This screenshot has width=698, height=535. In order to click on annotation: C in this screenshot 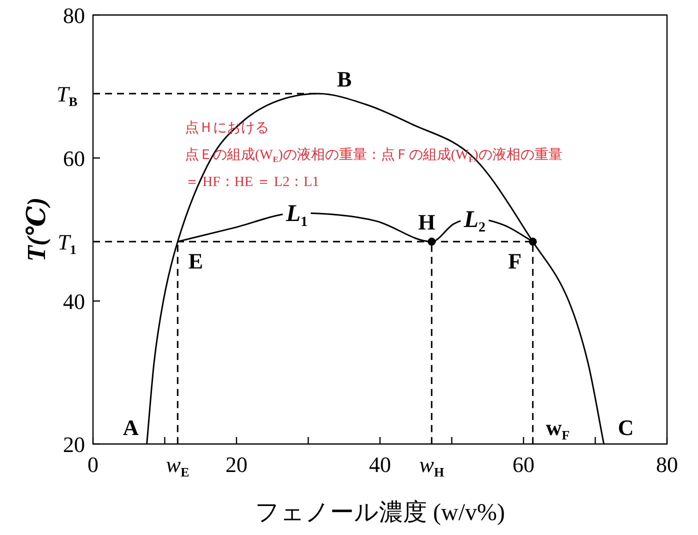, I will do `click(626, 427)`.